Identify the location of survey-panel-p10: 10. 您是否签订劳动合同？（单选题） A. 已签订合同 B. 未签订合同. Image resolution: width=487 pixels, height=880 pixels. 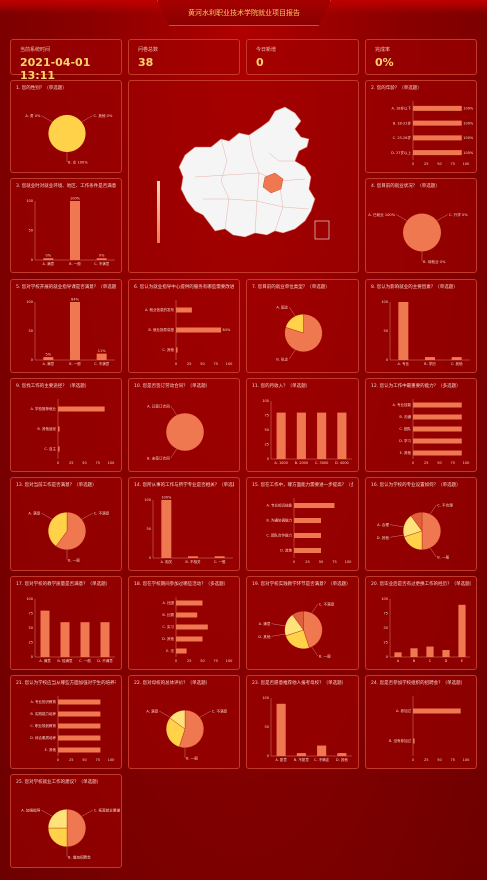
(184, 425).